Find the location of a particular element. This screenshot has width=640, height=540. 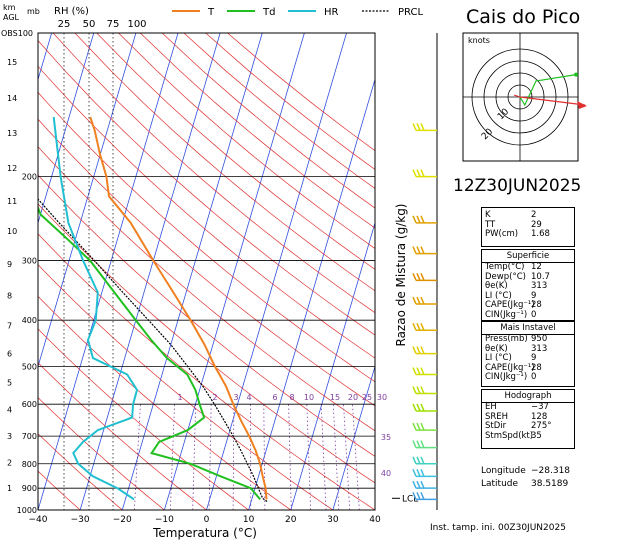

x-tick: 0 is located at coordinates (207, 520).